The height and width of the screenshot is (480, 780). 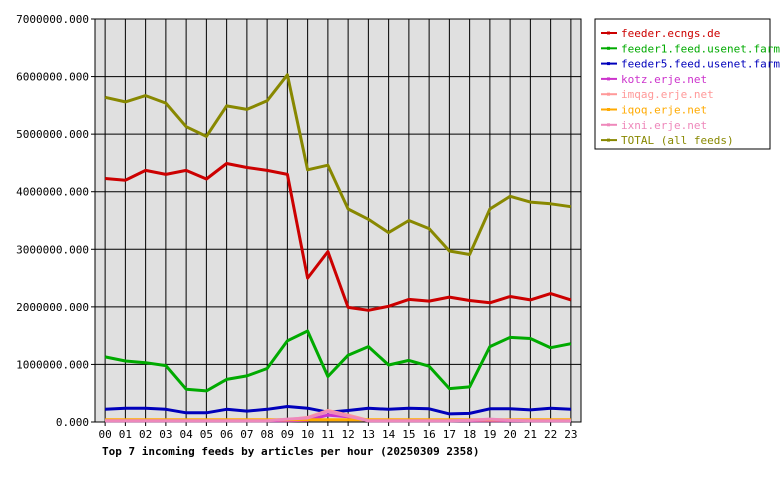 What do you see at coordinates (52, 77) in the screenshot?
I see `y-tick-label: 6000000.000` at bounding box center [52, 77].